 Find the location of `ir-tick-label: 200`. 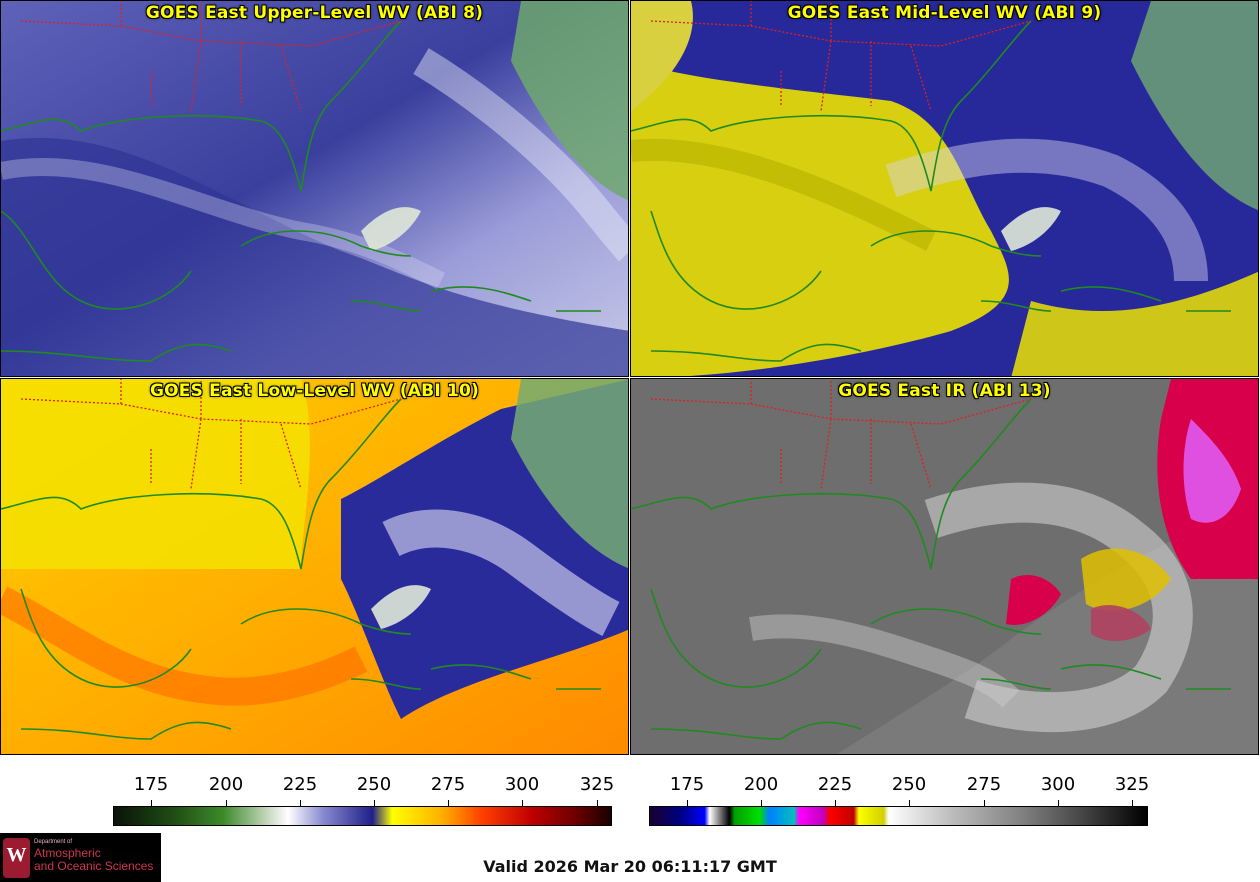

ir-tick-label: 200 is located at coordinates (761, 784).